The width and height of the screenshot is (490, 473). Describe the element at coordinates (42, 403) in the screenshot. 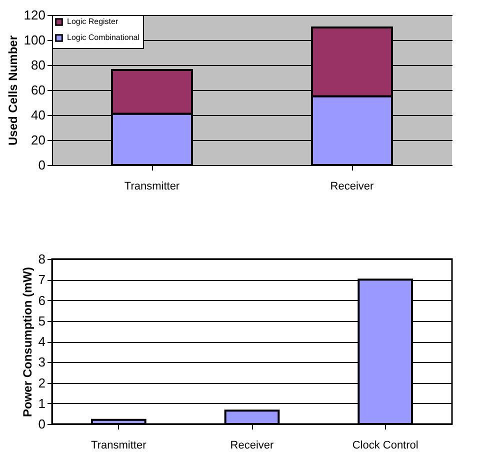

I see `y-tick-label: 1` at that location.